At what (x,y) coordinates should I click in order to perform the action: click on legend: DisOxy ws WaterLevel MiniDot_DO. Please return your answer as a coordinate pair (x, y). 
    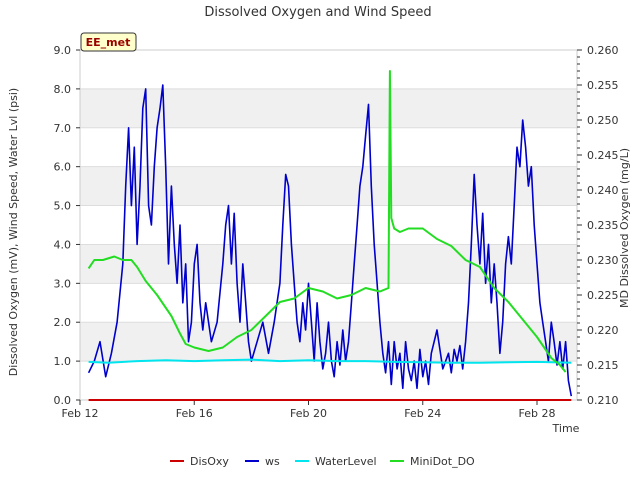
    Looking at the image, I should click on (322, 461).